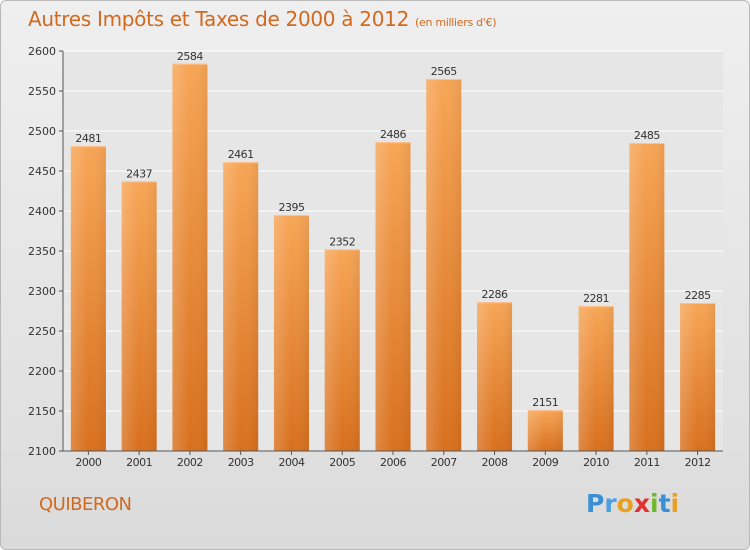 The height and width of the screenshot is (550, 750). I want to click on data-label: 2151, so click(545, 402).